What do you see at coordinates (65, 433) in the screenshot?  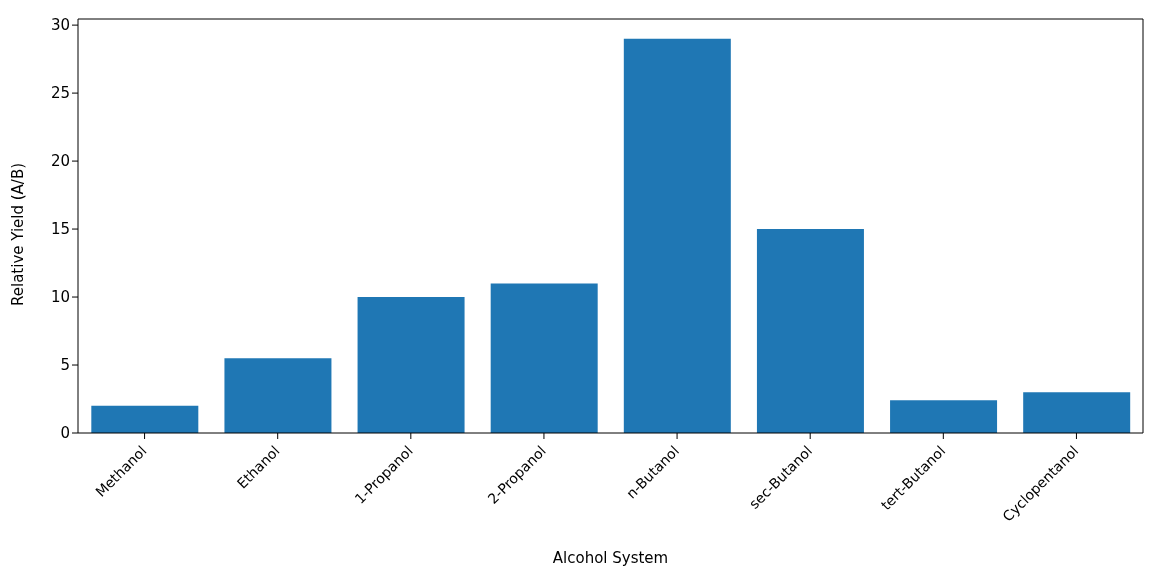 I see `y-tick-label: 0` at bounding box center [65, 433].